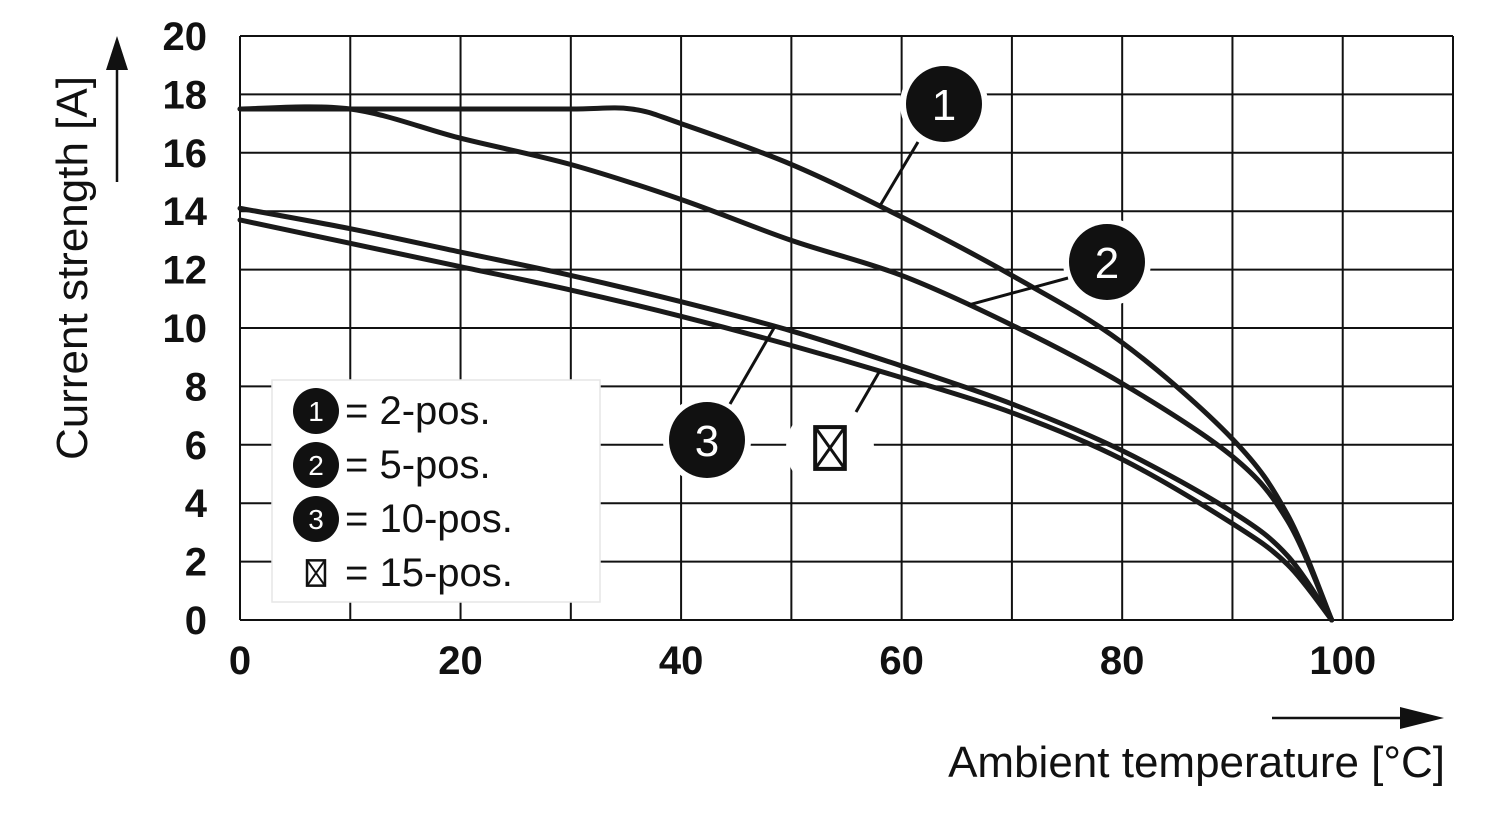  I want to click on y-axis-arrow, so click(117, 109).